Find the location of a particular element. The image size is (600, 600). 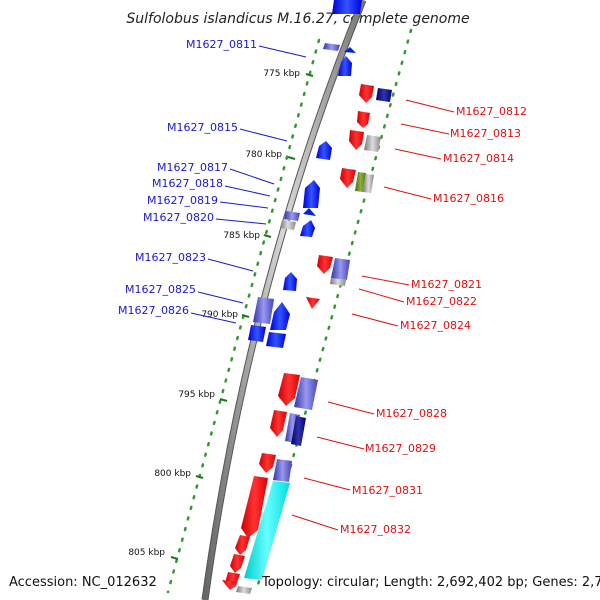

gene-label-0821: M1627_0821 is located at coordinates (446, 284).